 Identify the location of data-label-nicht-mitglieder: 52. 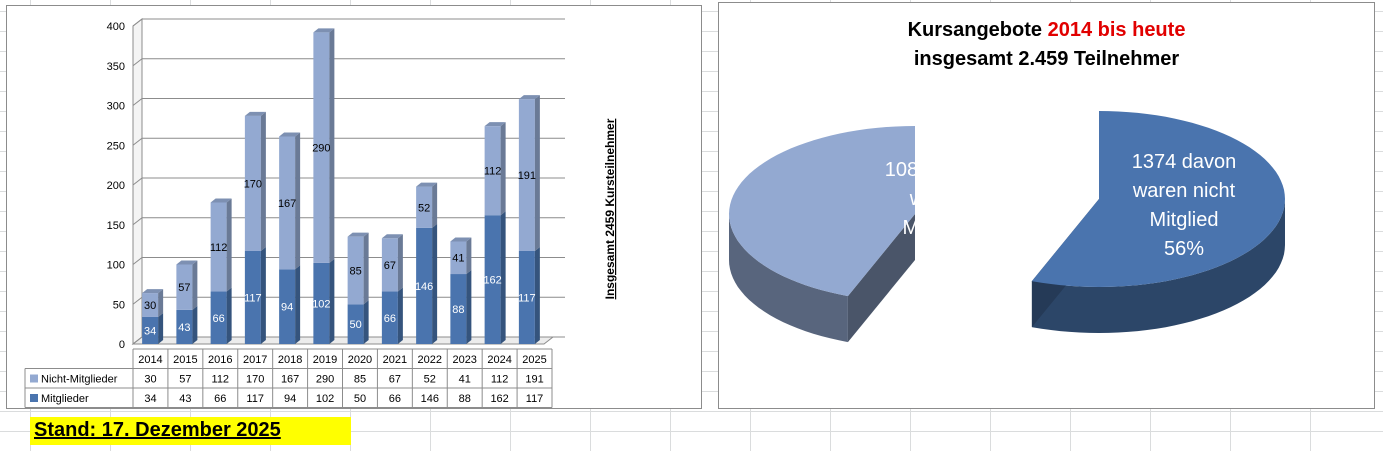
(424, 208).